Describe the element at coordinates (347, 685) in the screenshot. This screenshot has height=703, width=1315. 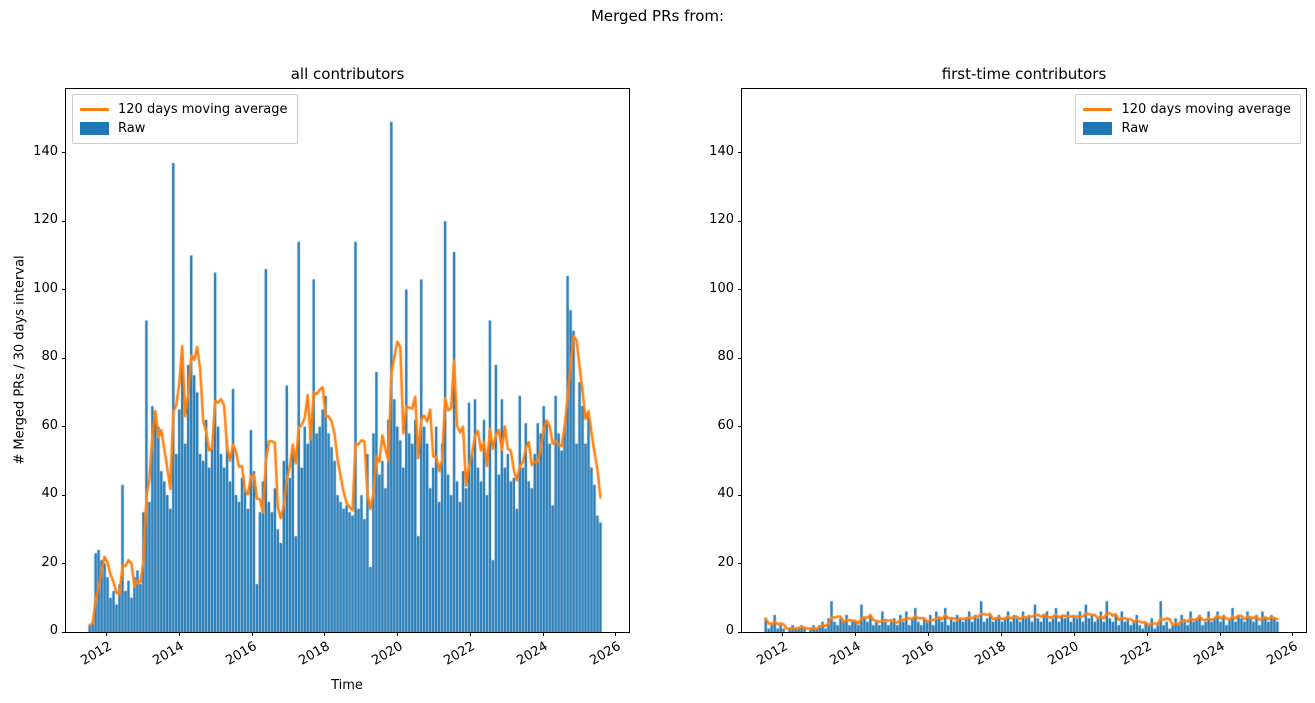
I see `x-axis-label: Time` at that location.